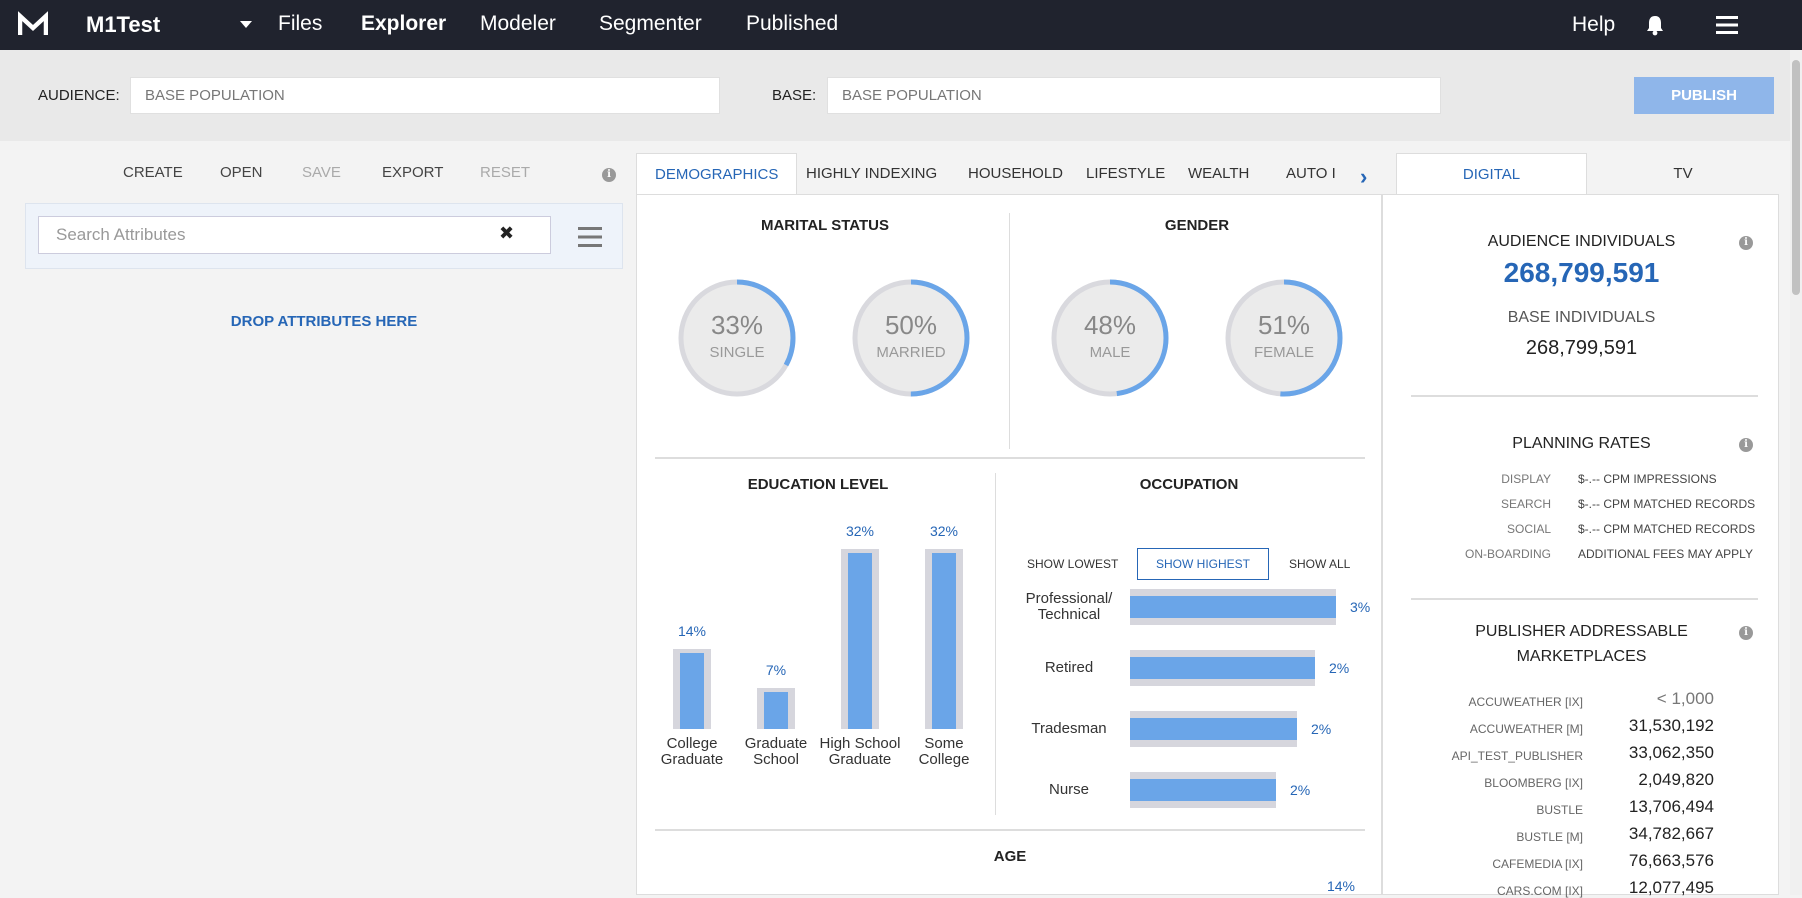 The width and height of the screenshot is (1802, 898). Describe the element at coordinates (404, 23) in the screenshot. I see `nav-explorer: Explorer` at that location.